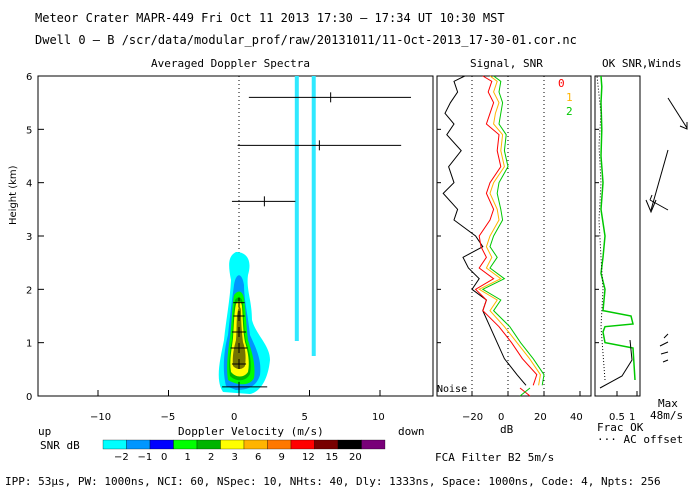  What do you see at coordinates (642, 63) in the screenshot?
I see `ok-panel-title: OK SNR,Winds` at bounding box center [642, 63].